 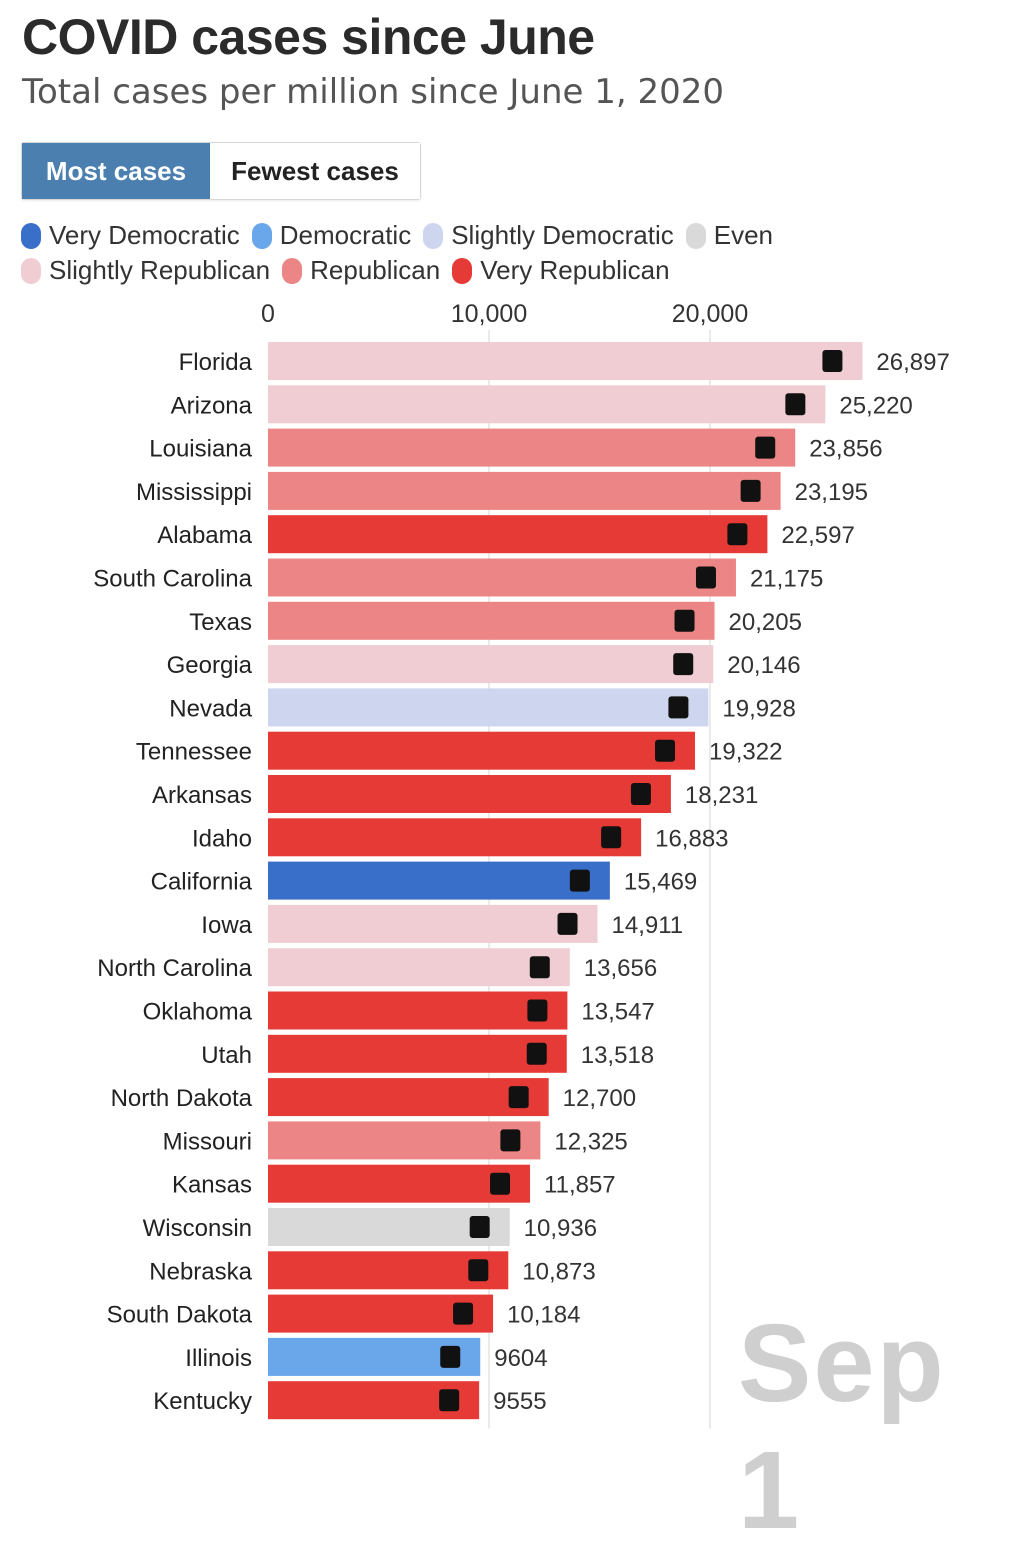 What do you see at coordinates (226, 1055) in the screenshot?
I see `category-label: Utah` at bounding box center [226, 1055].